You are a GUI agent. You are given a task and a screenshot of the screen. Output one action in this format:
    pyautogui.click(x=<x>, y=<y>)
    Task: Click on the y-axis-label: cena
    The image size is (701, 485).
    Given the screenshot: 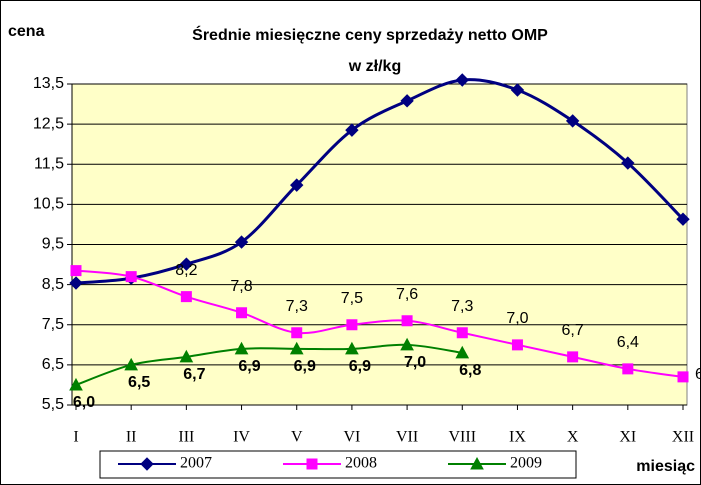 What is the action you would take?
    pyautogui.click(x=26, y=31)
    